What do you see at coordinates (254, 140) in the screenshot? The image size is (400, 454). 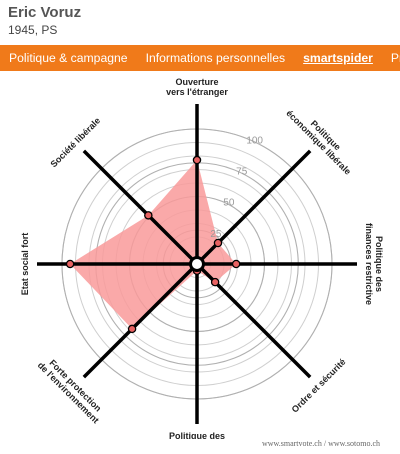 I see `scale-label: 100` at bounding box center [254, 140].